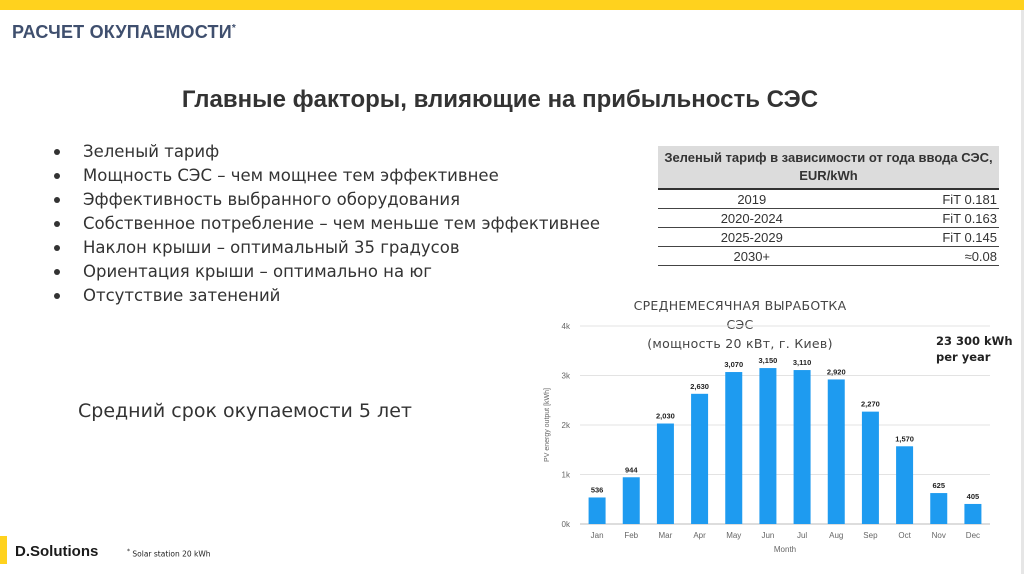 The height and width of the screenshot is (574, 1024). Describe the element at coordinates (733, 535) in the screenshot. I see `x-tick-label: May` at that location.